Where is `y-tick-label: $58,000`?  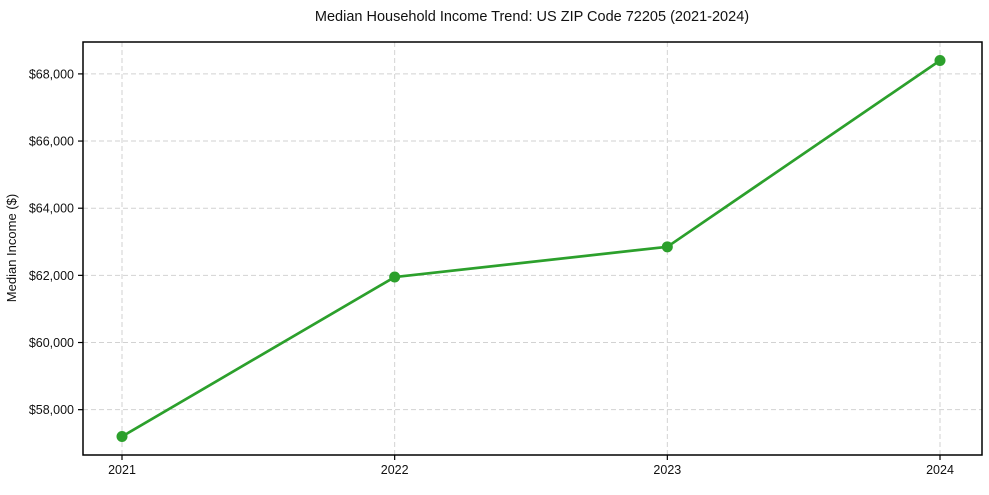
y-tick-label: $58,000 is located at coordinates (51, 410).